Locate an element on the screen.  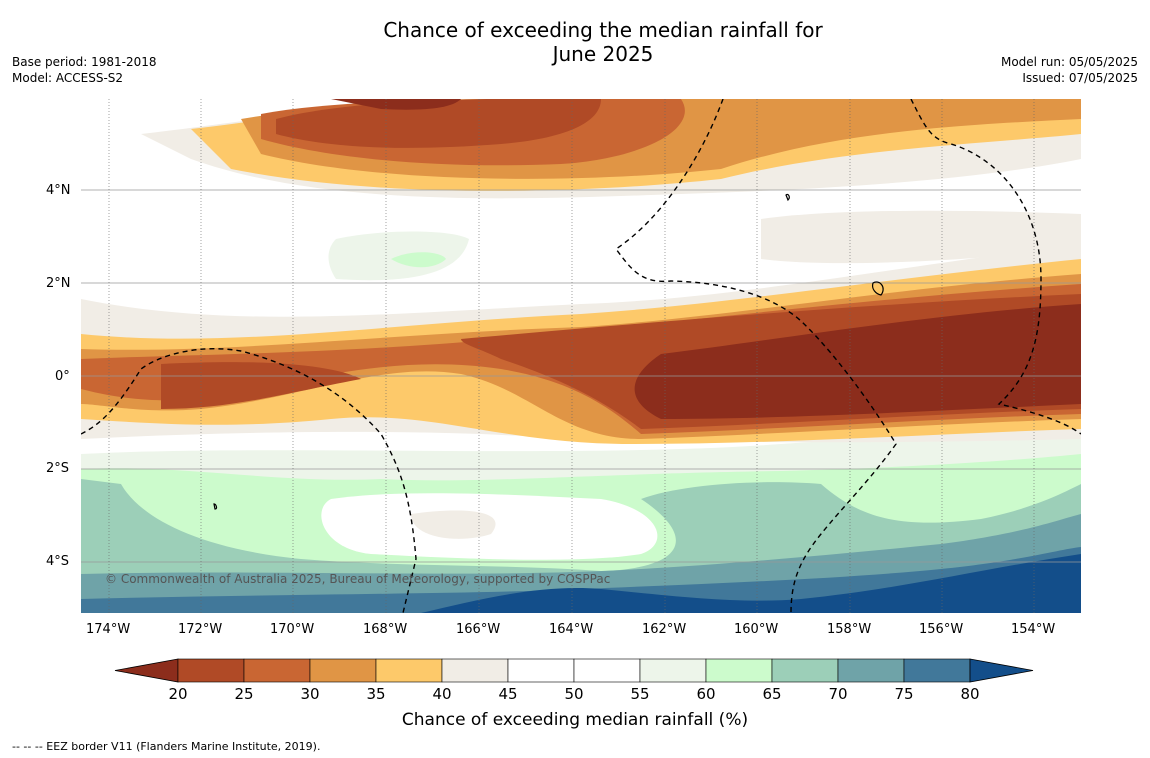
colorbar-tick-label: 45 is located at coordinates (508, 694).